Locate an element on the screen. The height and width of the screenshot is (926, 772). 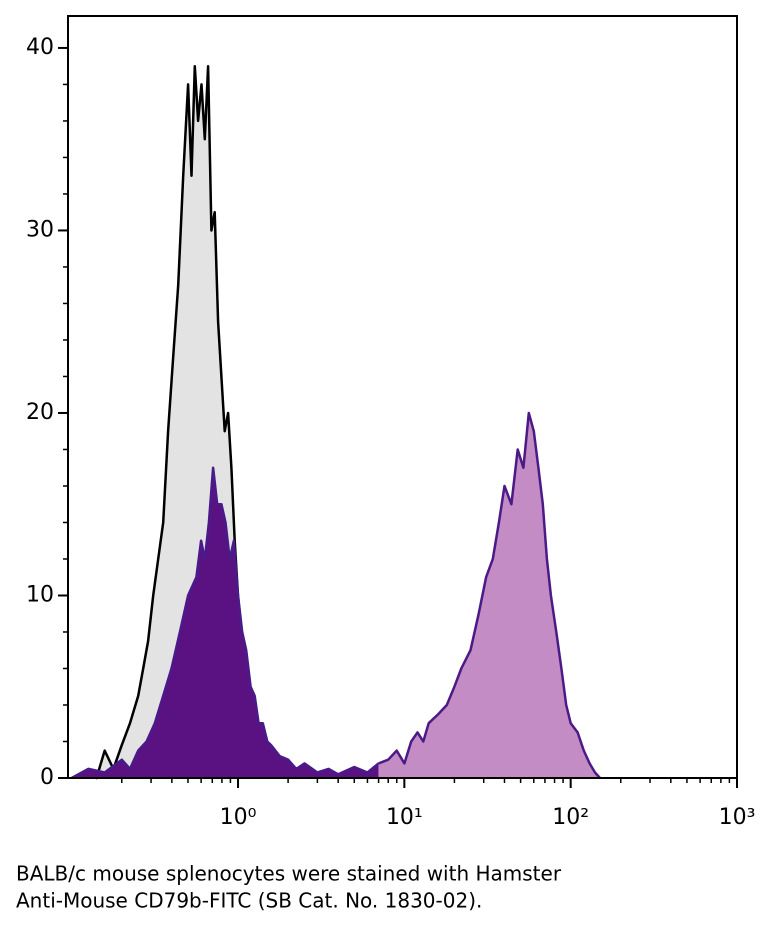
x-tick-label: 10² is located at coordinates (570, 817).